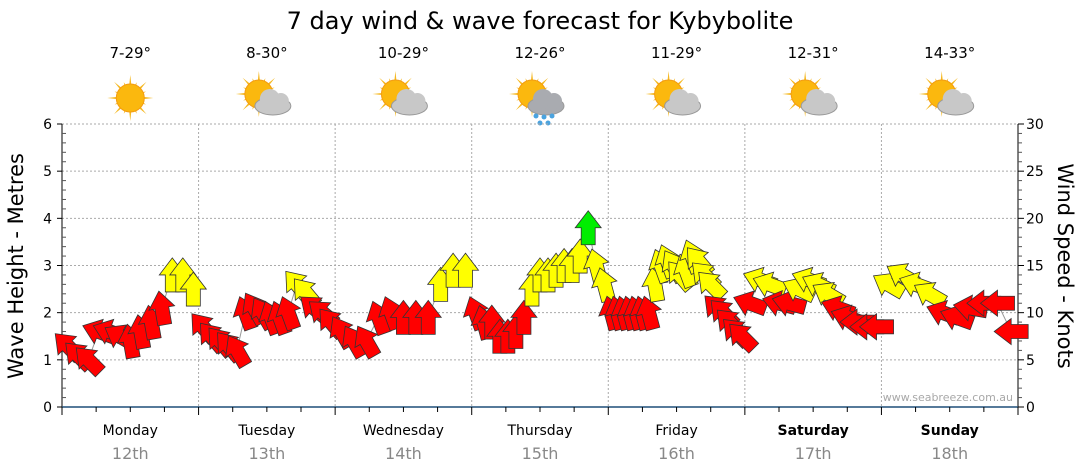 The height and width of the screenshot is (475, 1080). Describe the element at coordinates (676, 453) in the screenshot. I see `date-label: 16th` at that location.